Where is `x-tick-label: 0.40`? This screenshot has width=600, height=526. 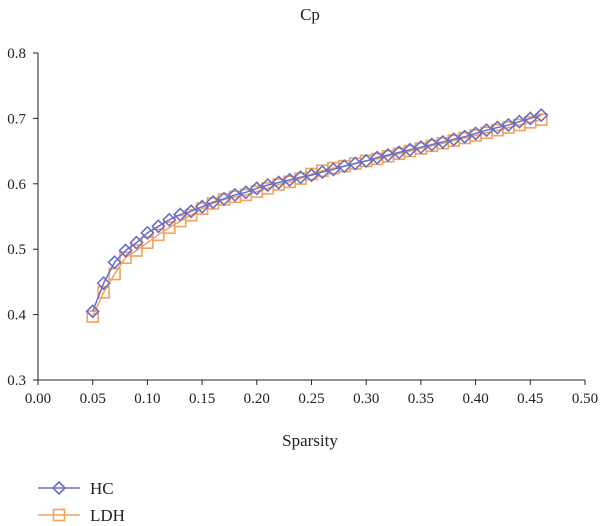 x-tick-label: 0.40 is located at coordinates (475, 399).